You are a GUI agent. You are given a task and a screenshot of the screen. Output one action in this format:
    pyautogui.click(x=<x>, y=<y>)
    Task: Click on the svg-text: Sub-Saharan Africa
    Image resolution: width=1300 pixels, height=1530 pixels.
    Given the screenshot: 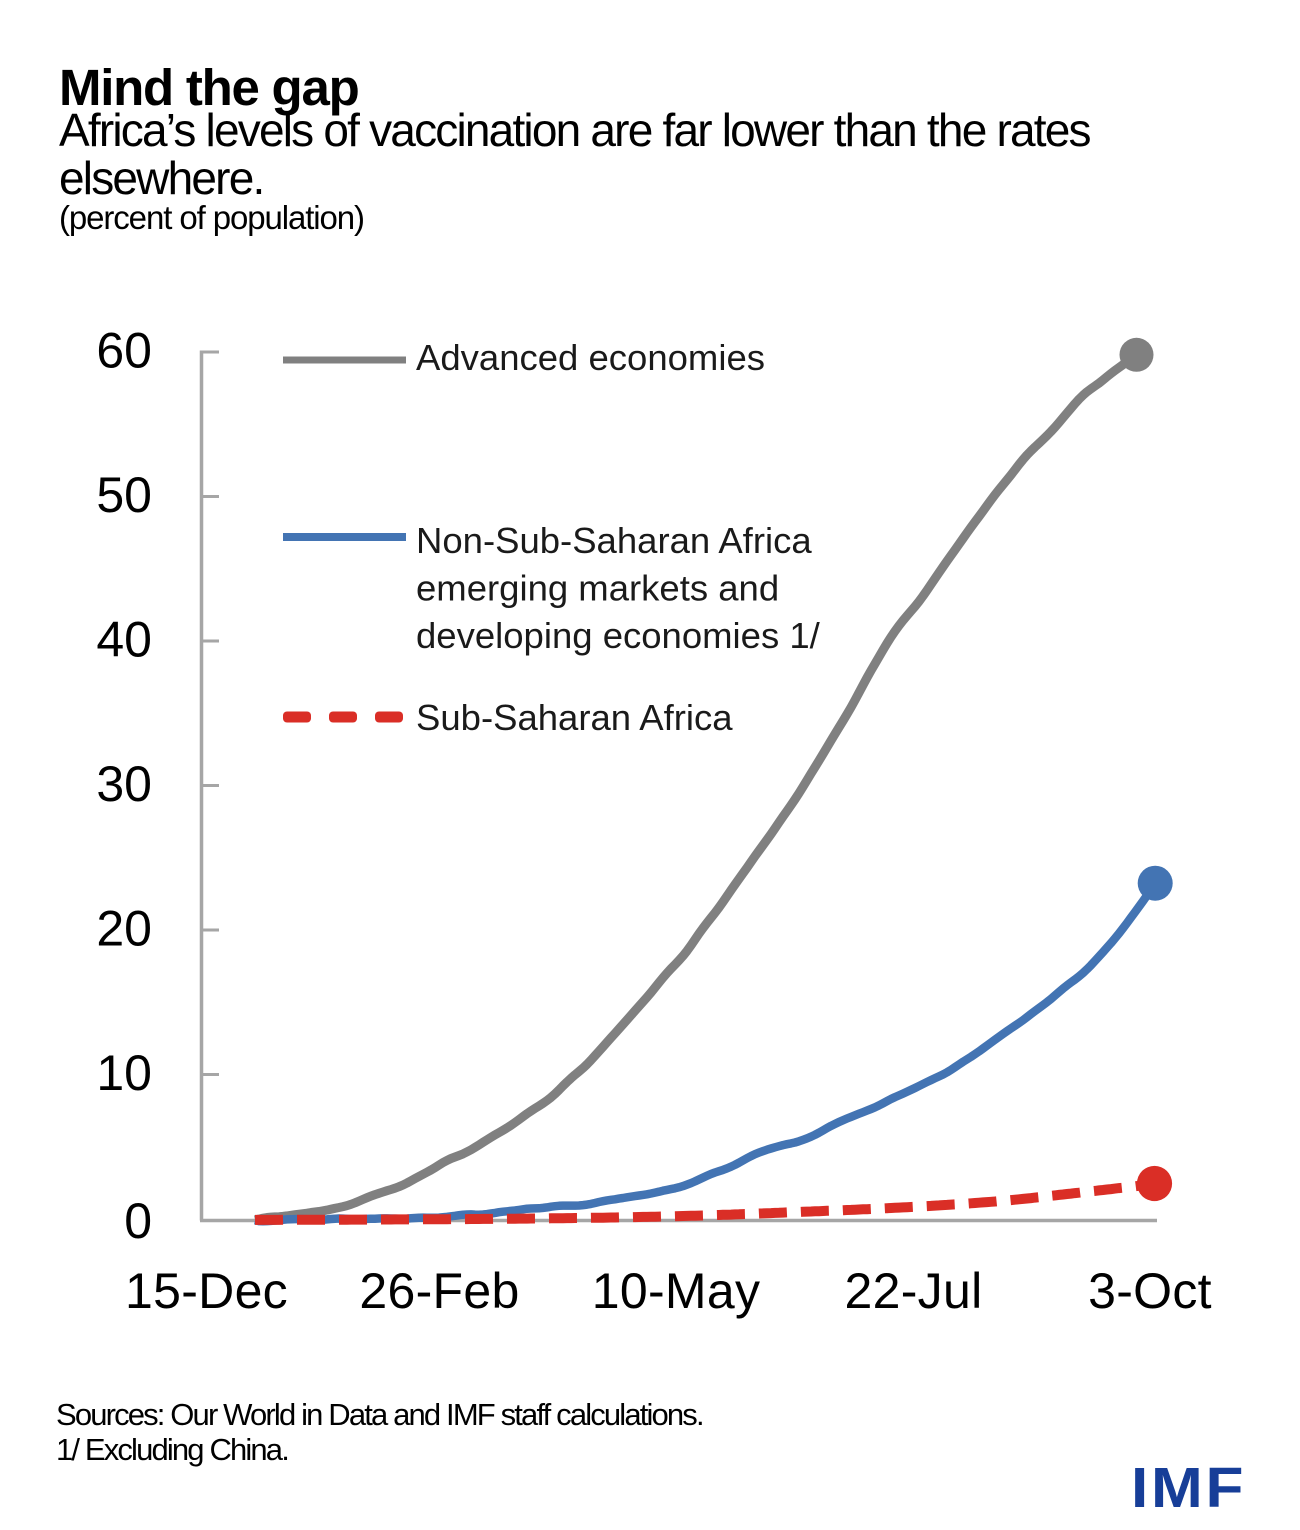 What is the action you would take?
    pyautogui.click(x=574, y=717)
    